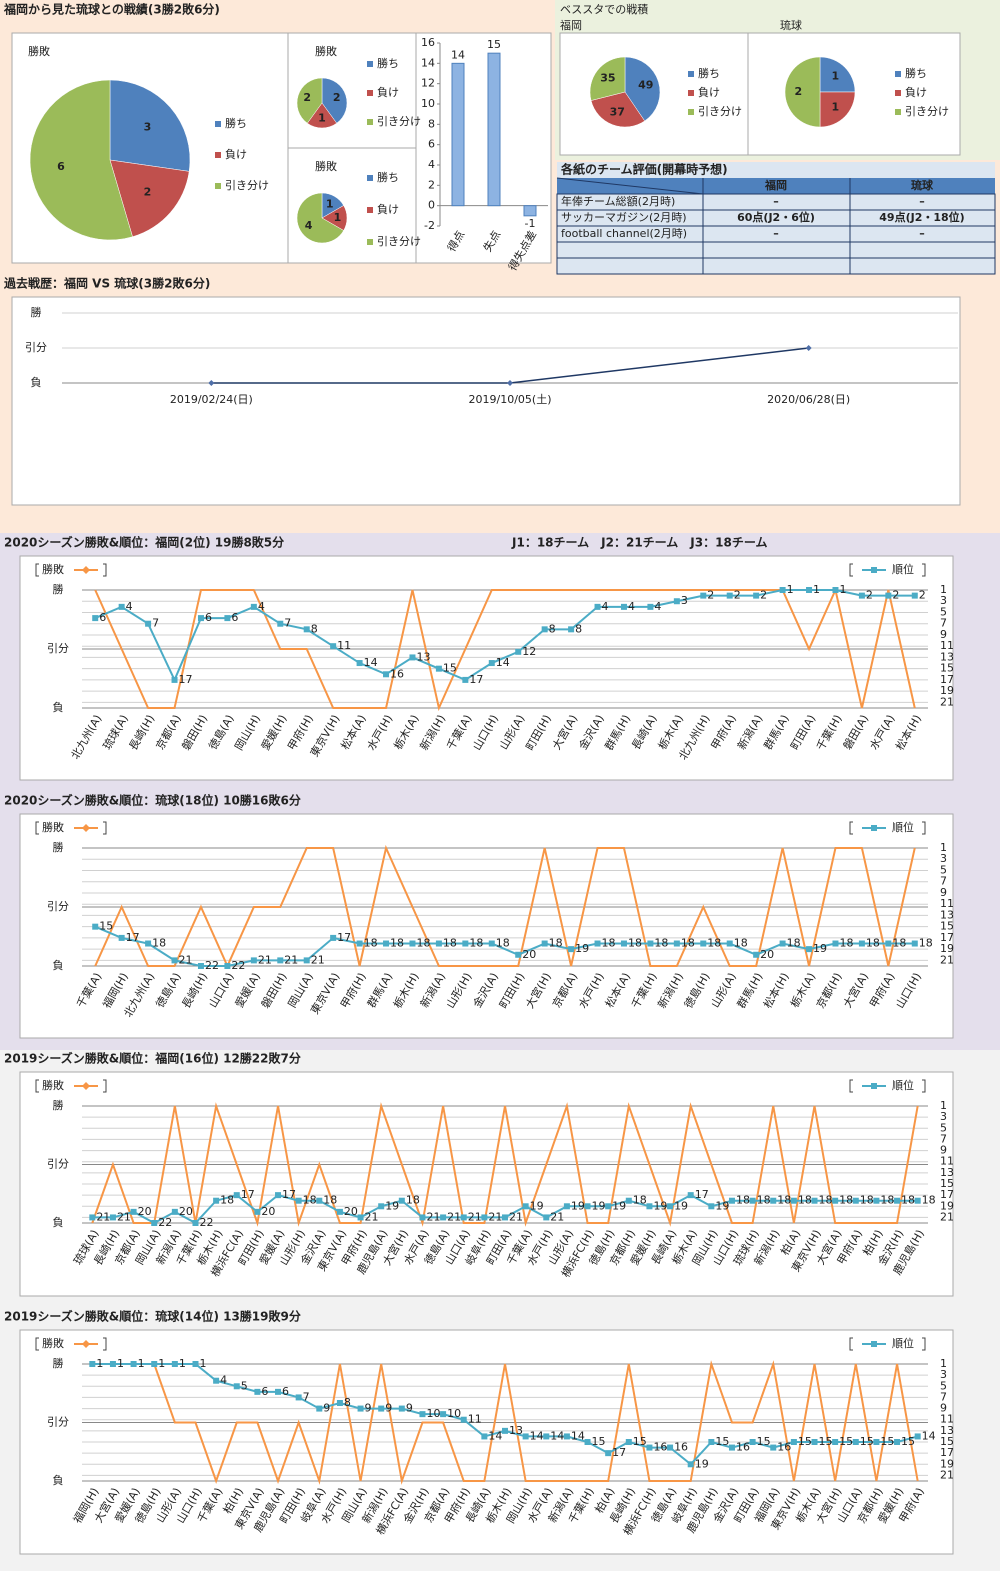 Image resolution: width=1000 pixels, height=1571 pixels. I want to click on value-label: 11, so click(475, 1419).